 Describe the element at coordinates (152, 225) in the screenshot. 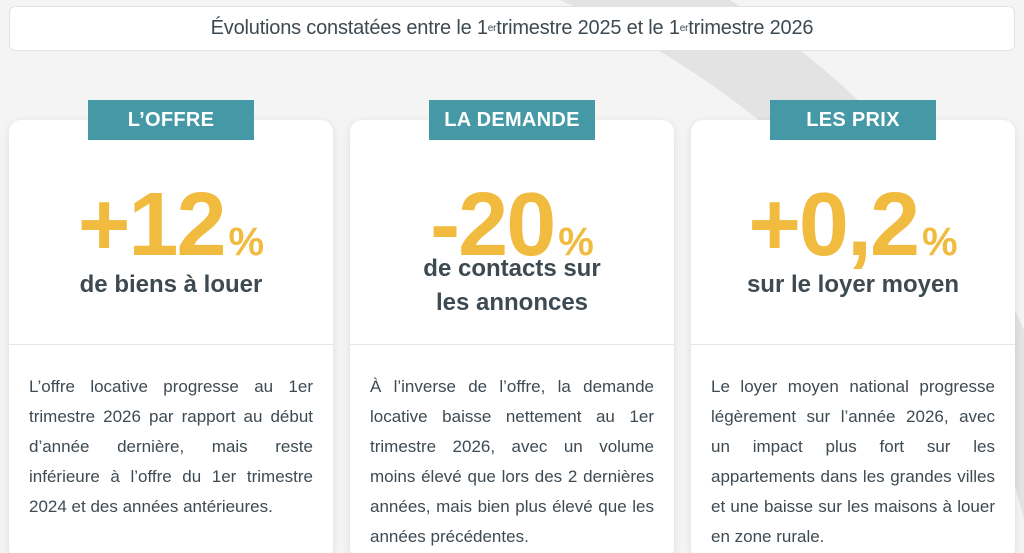

I see `stat-number: +12` at that location.